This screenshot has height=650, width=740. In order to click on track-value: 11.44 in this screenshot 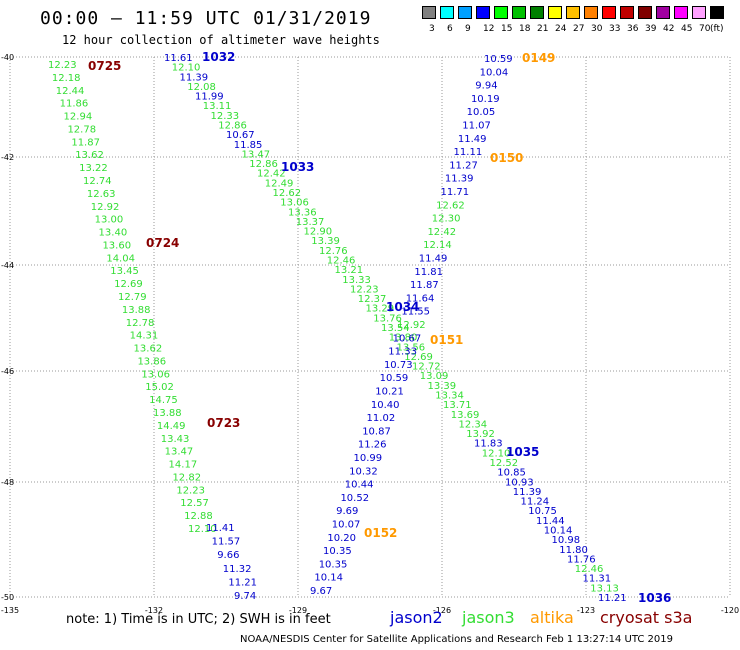, I will do `click(550, 521)`.